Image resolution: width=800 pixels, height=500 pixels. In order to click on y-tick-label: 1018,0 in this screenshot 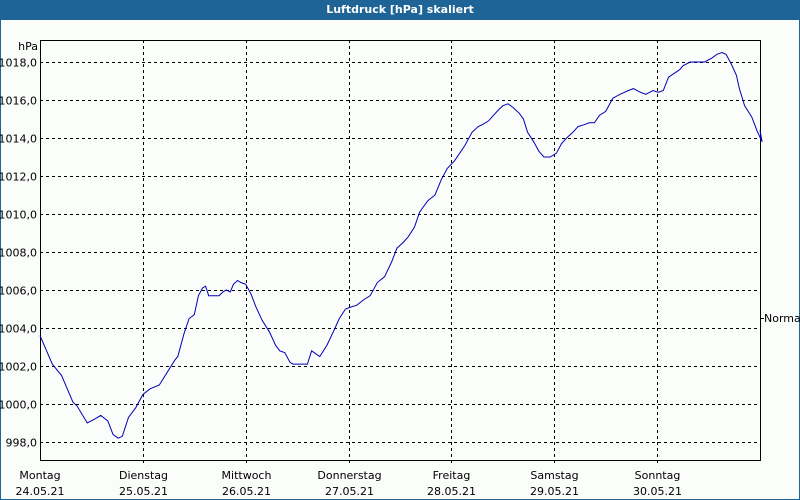, I will do `click(18, 63)`.